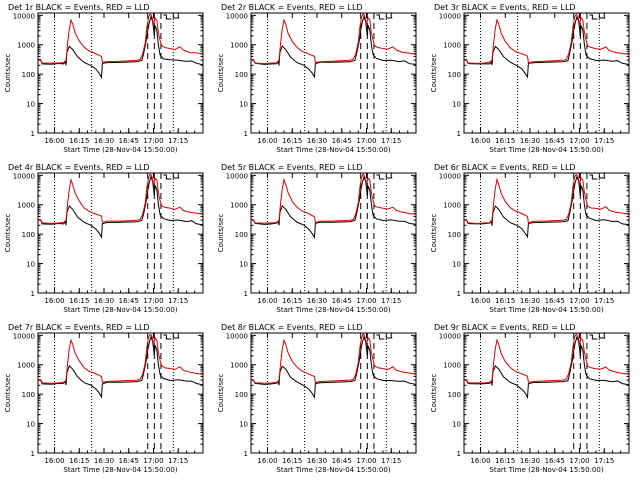  What do you see at coordinates (505, 327) in the screenshot?
I see `chart-title: Det 9r BLACK = Events, RED = LLD` at bounding box center [505, 327].